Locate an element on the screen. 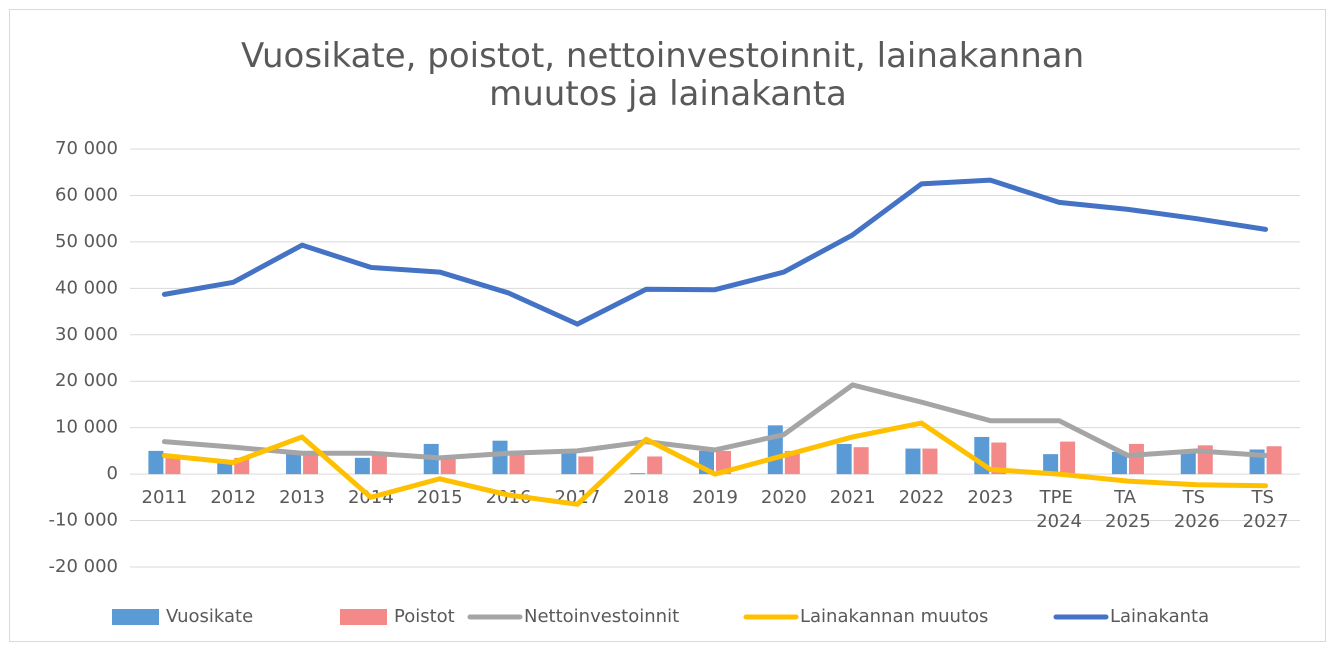 This screenshot has width=1335, height=651. y-tick-label: 50 000 is located at coordinates (86, 241).